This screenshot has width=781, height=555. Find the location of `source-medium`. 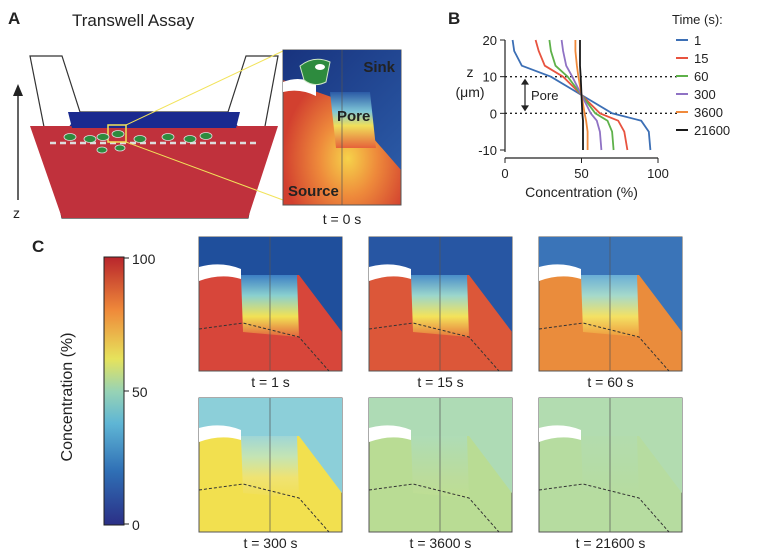

source-medium is located at coordinates (154, 172).